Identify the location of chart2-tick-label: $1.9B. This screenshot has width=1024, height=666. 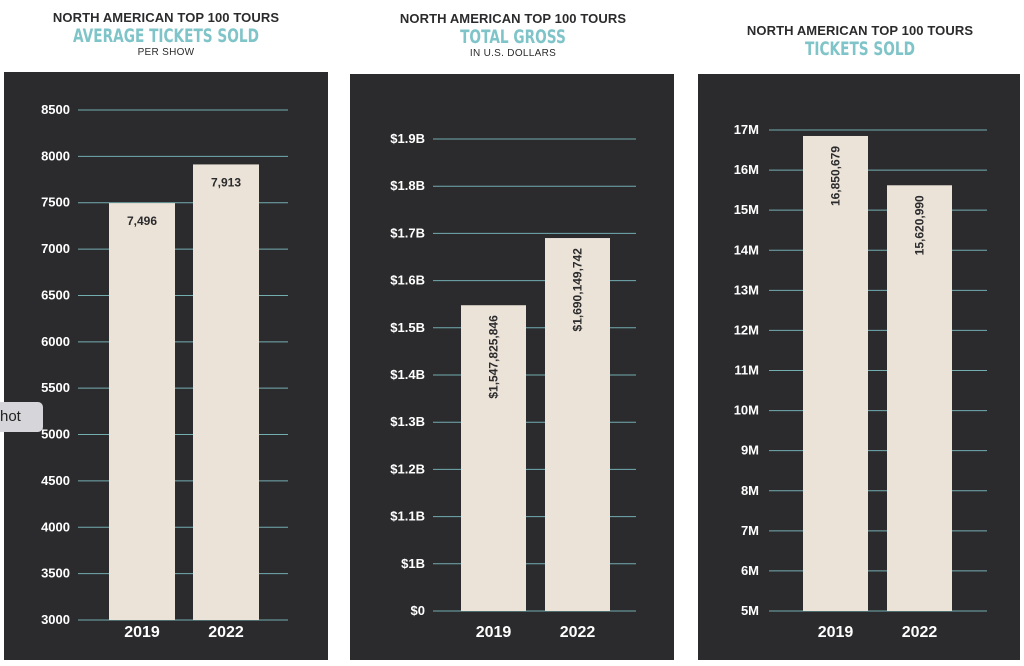
(407, 138).